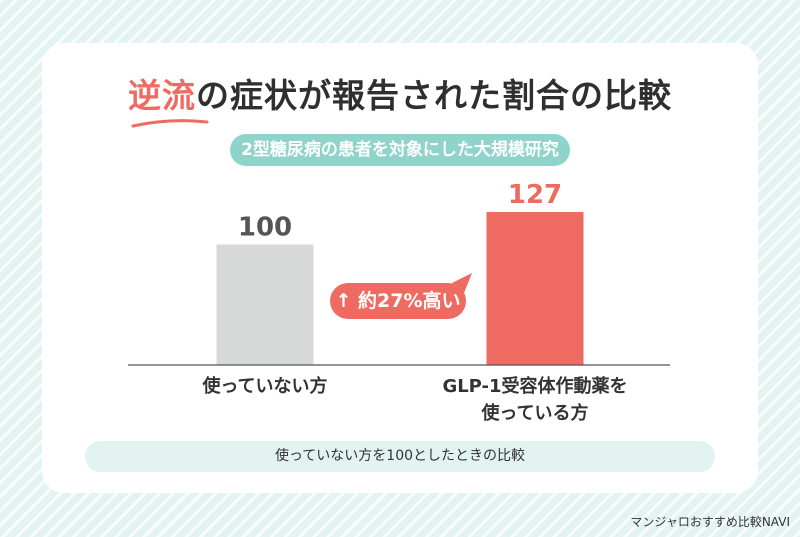 The width and height of the screenshot is (800, 537). What do you see at coordinates (462, 283) in the screenshot?
I see `badge-tail` at bounding box center [462, 283].